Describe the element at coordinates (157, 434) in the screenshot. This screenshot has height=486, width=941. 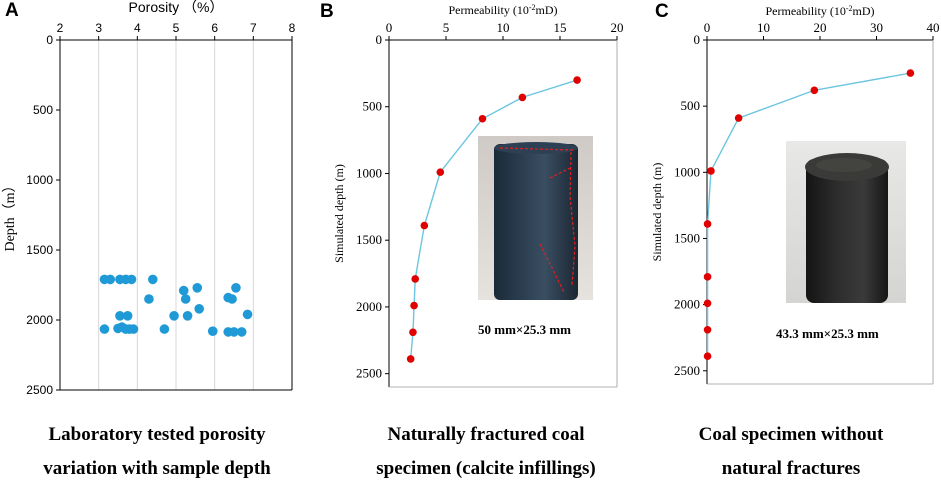
I see `caption-a-line-1: Laboratory tested porosity` at that location.